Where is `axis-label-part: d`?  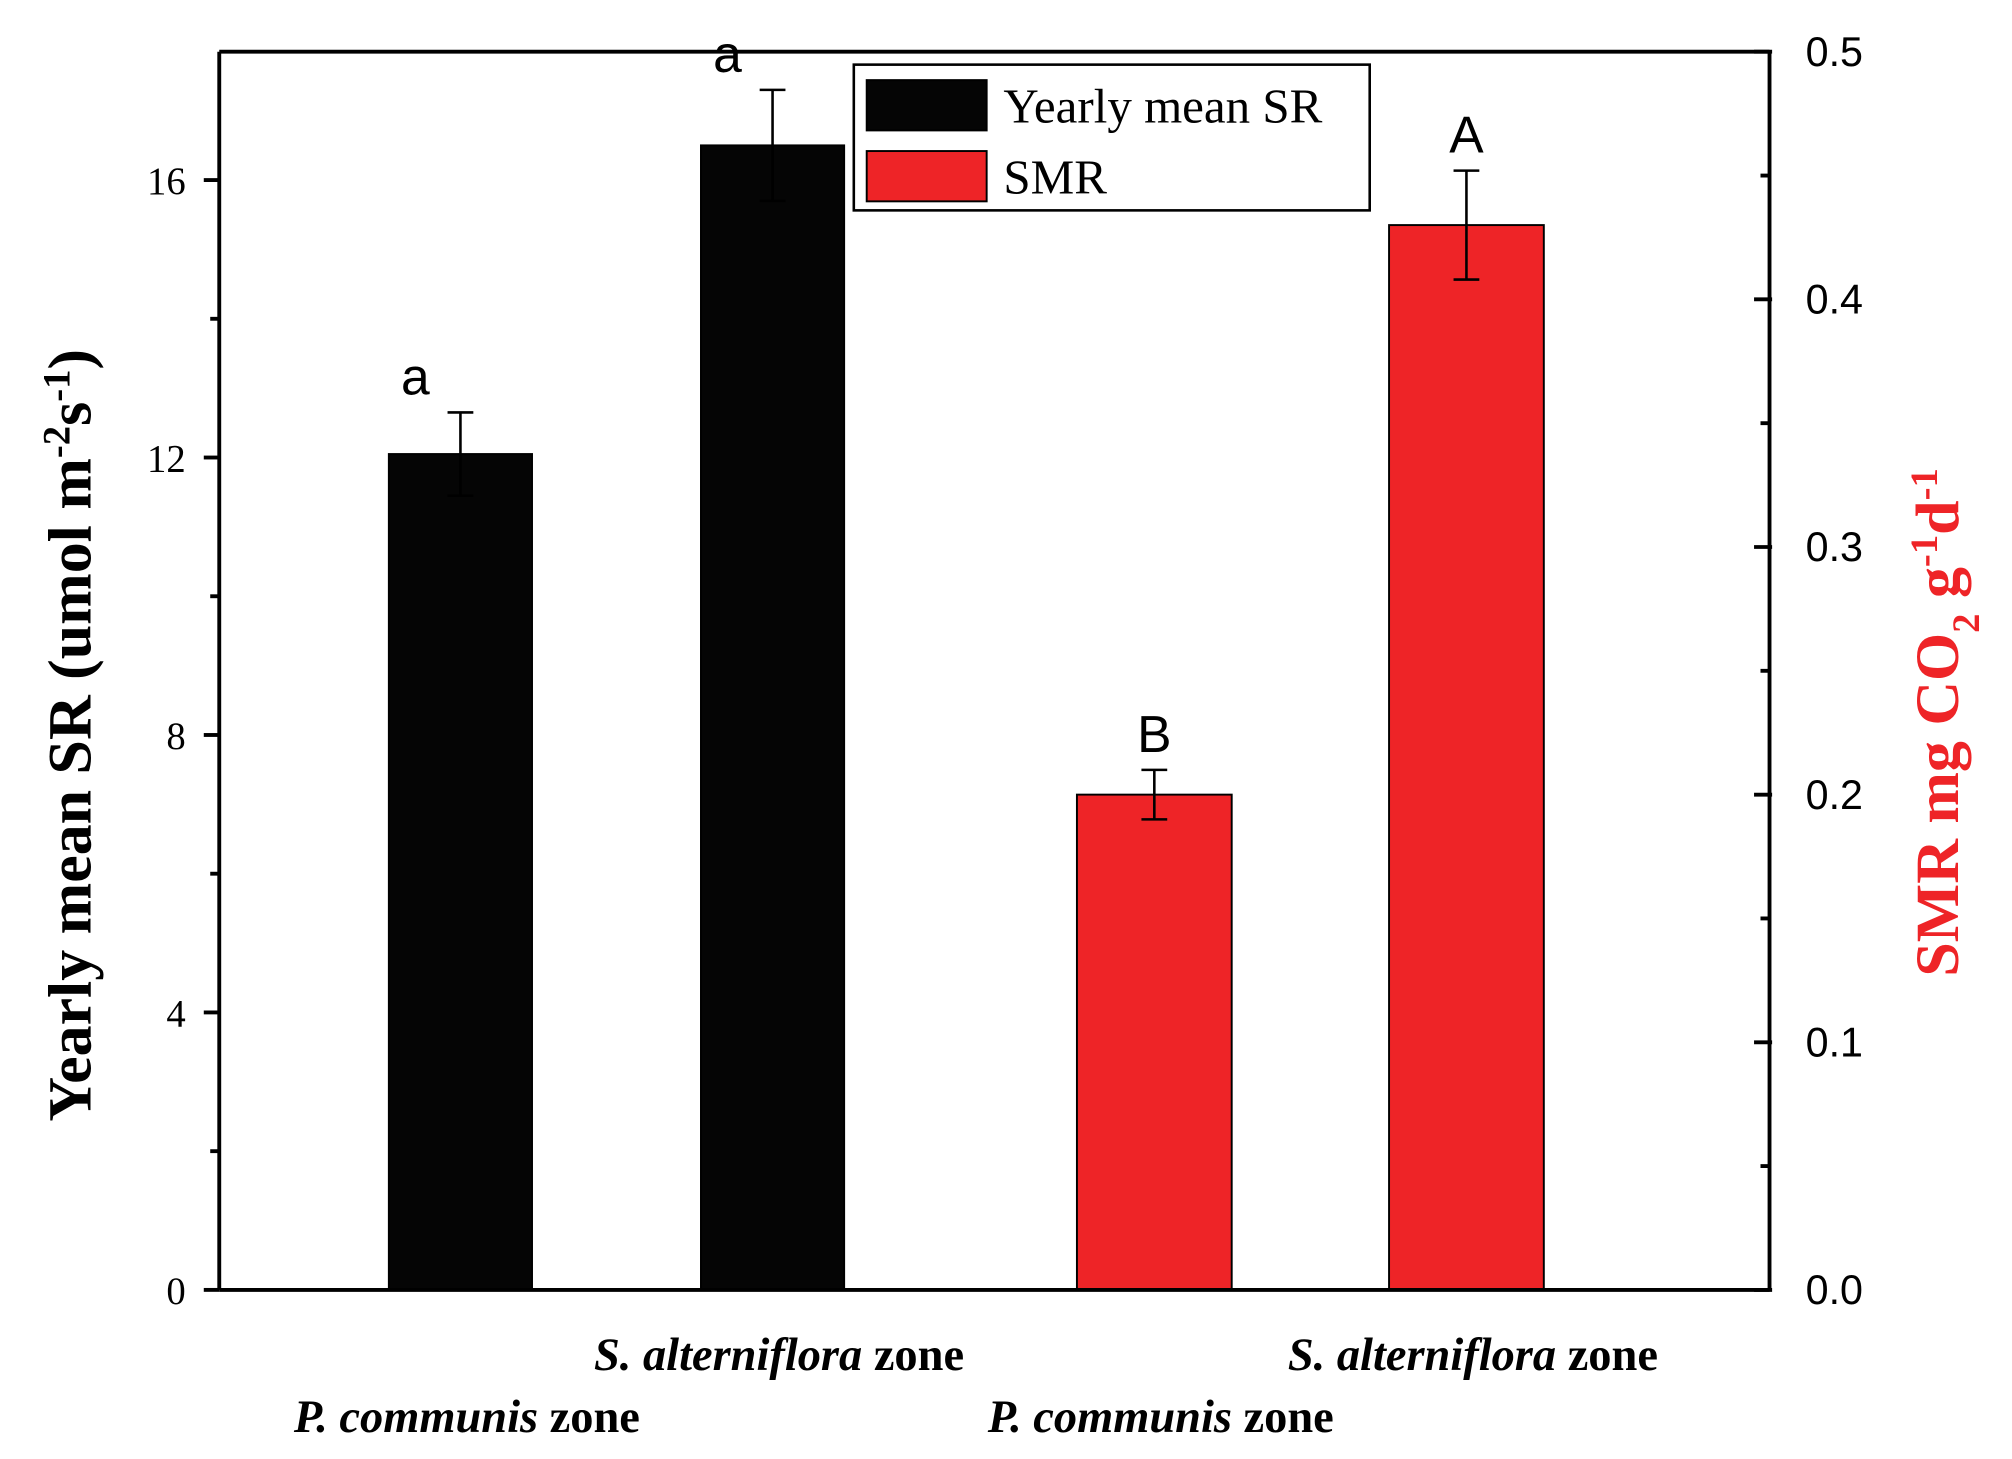 axis-label-part: d is located at coordinates (1938, 517).